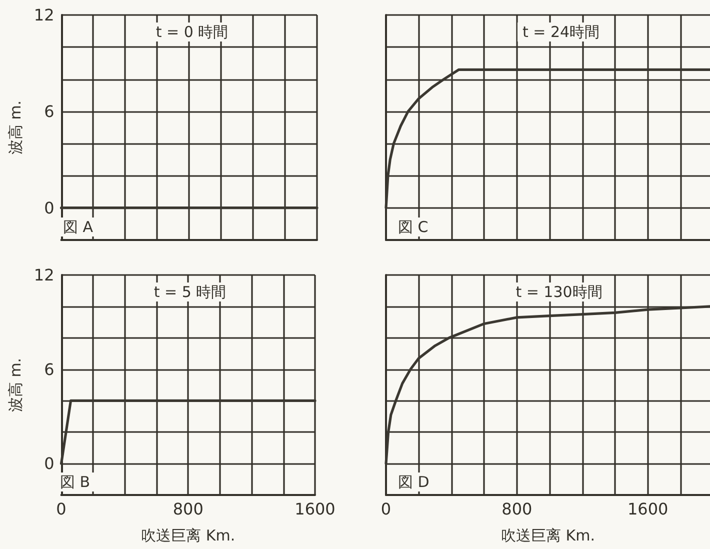 The width and height of the screenshot is (710, 549). Describe the element at coordinates (561, 32) in the screenshot. I see `text: t = 24時間` at that location.